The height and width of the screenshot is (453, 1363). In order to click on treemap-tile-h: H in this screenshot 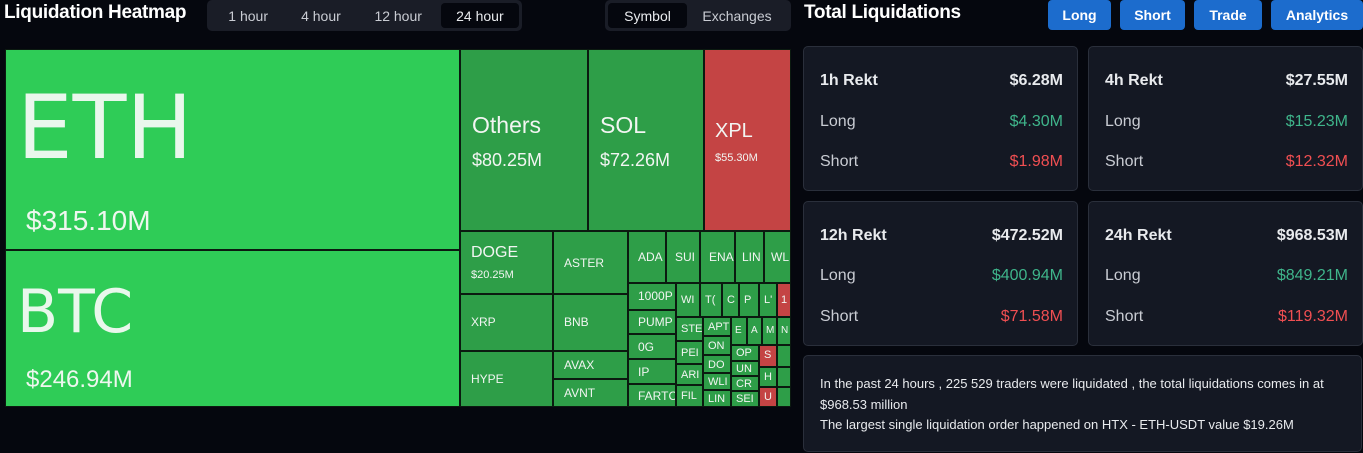, I will do `click(768, 377)`.